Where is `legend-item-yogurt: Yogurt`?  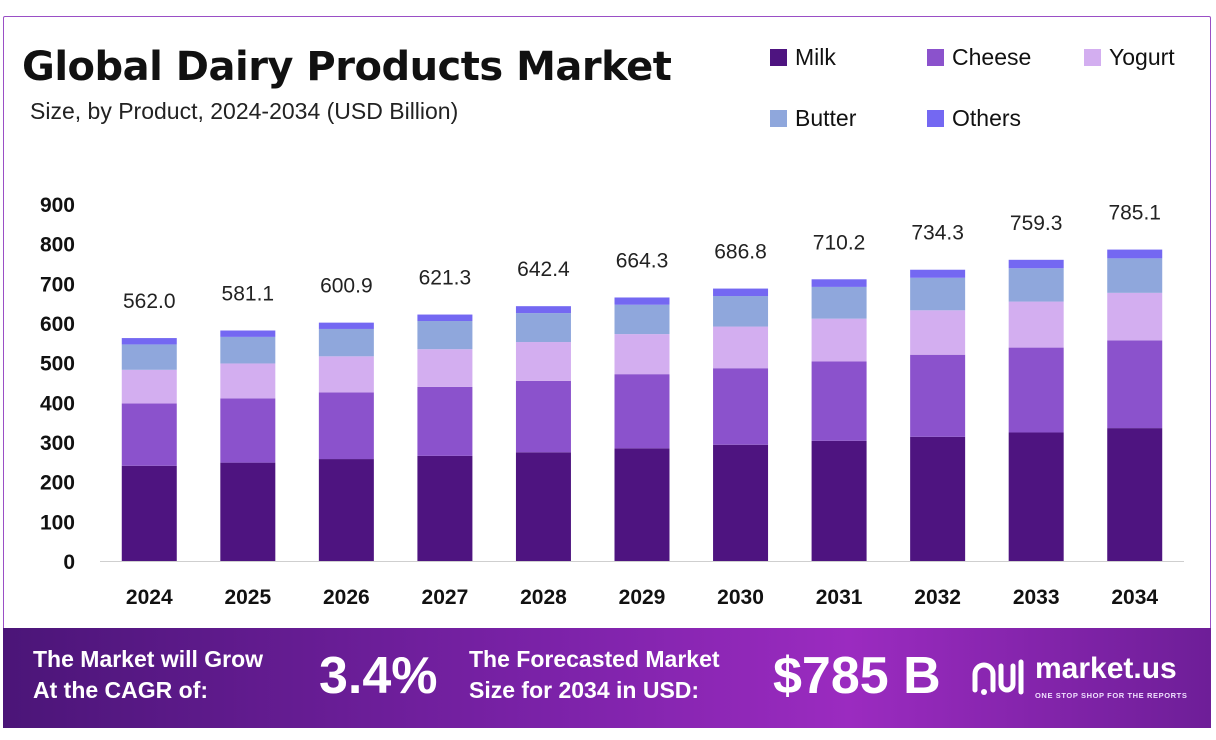
legend-item-yogurt: Yogurt is located at coordinates (1129, 57).